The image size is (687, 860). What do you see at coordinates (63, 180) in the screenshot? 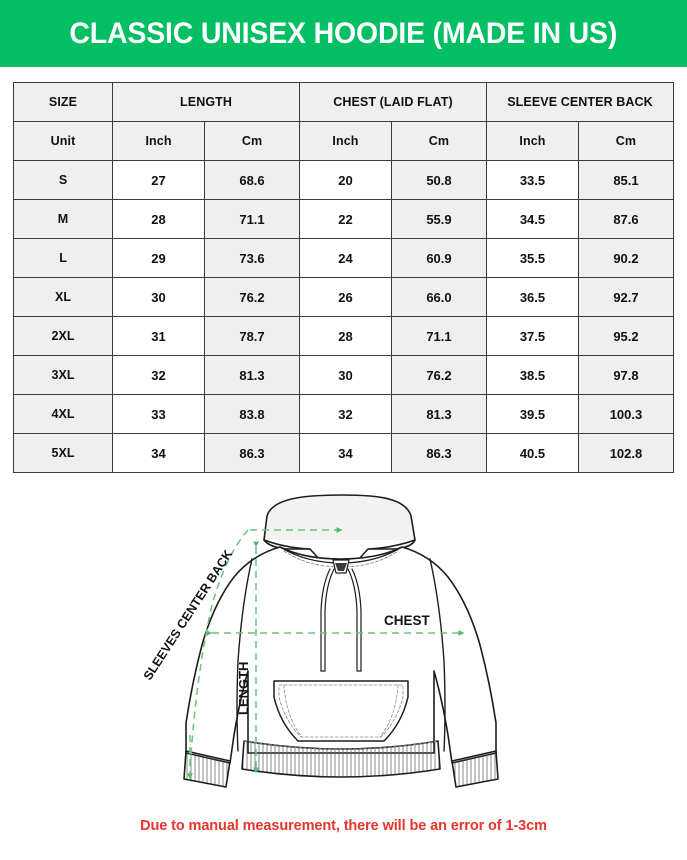
I see `cell-size: S` at bounding box center [63, 180].